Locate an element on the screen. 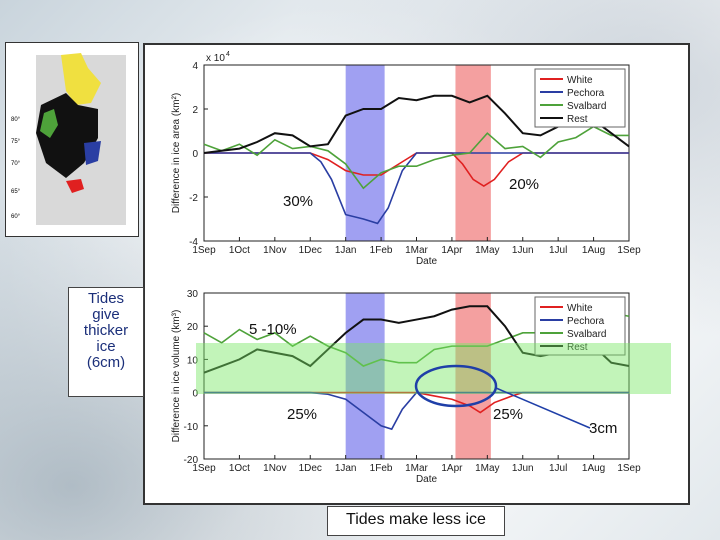 This screenshot has width=720, height=540. map-lat-label: 70° is located at coordinates (16, 164).